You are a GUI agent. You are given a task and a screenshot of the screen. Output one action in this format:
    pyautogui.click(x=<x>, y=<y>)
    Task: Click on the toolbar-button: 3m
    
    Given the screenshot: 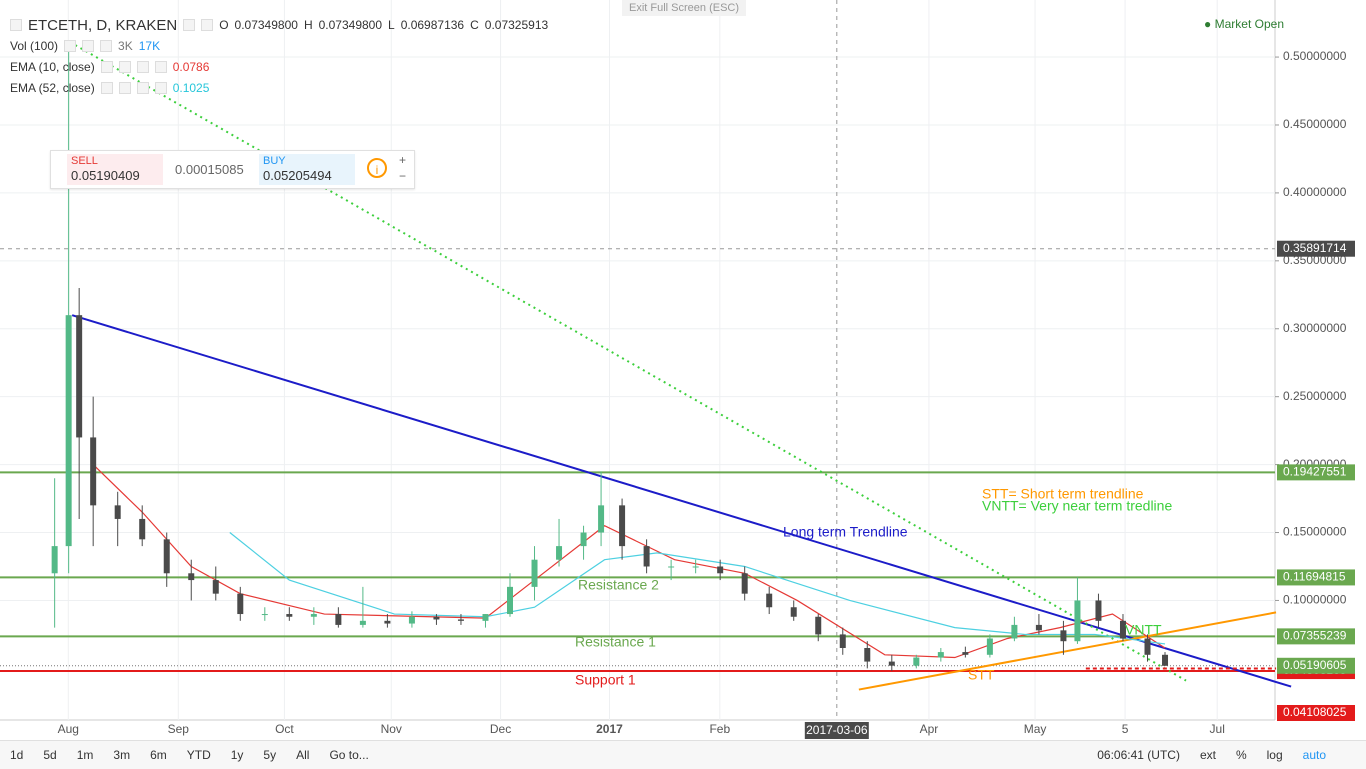 What is the action you would take?
    pyautogui.click(x=122, y=755)
    